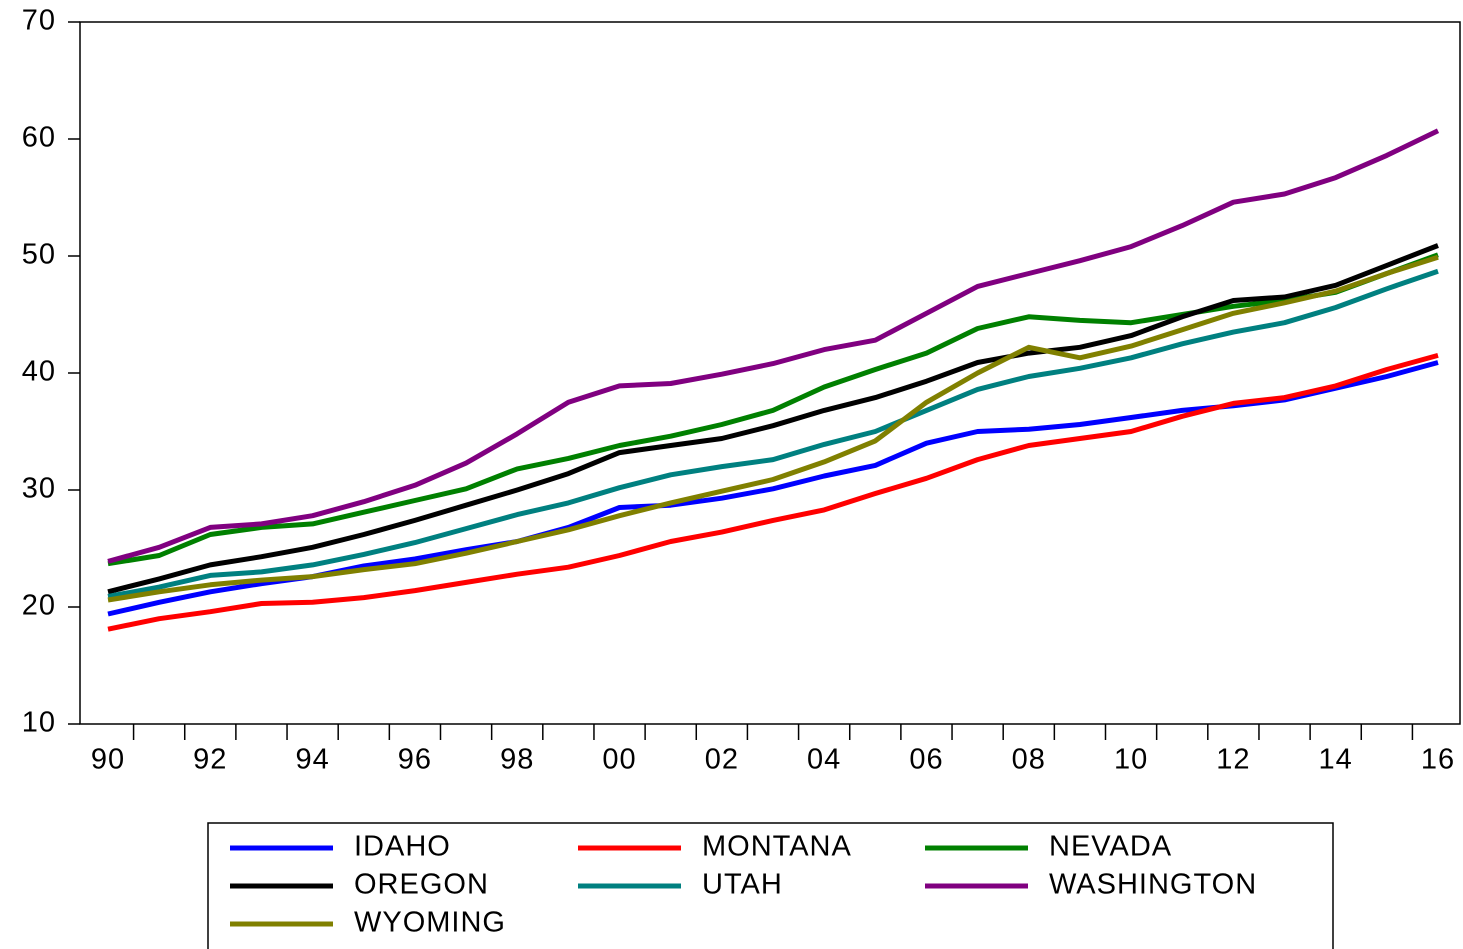  What do you see at coordinates (1029, 760) in the screenshot?
I see `x-tick-label: 08` at bounding box center [1029, 760].